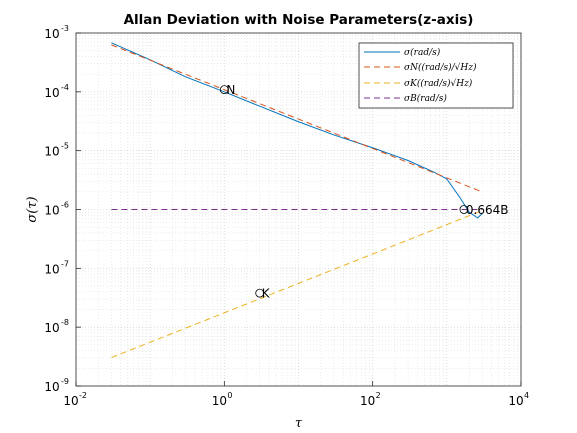 This screenshot has width=577, height=433. I want to click on x-tick-exponent: -2, so click(83, 395).